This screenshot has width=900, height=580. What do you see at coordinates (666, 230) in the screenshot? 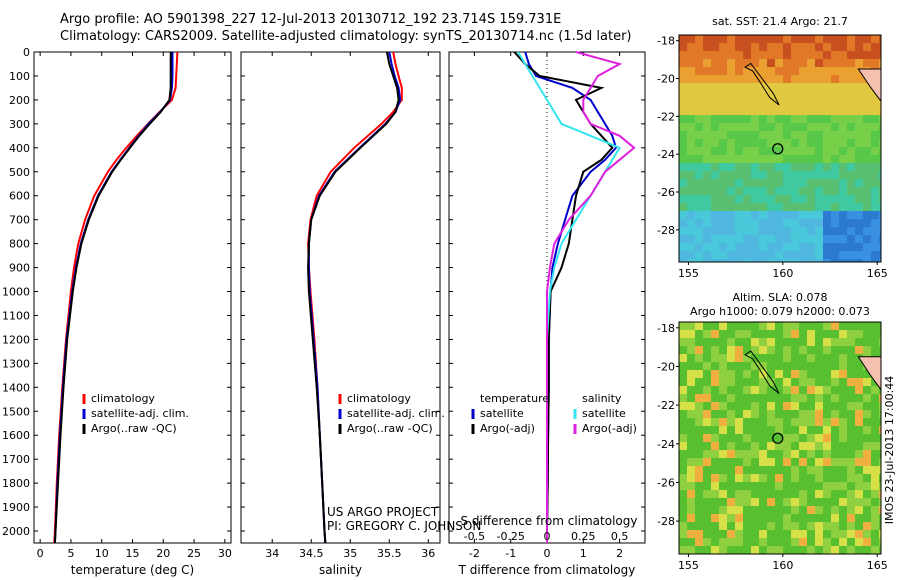
I see `map-y-tick-label: -28` at bounding box center [666, 230].